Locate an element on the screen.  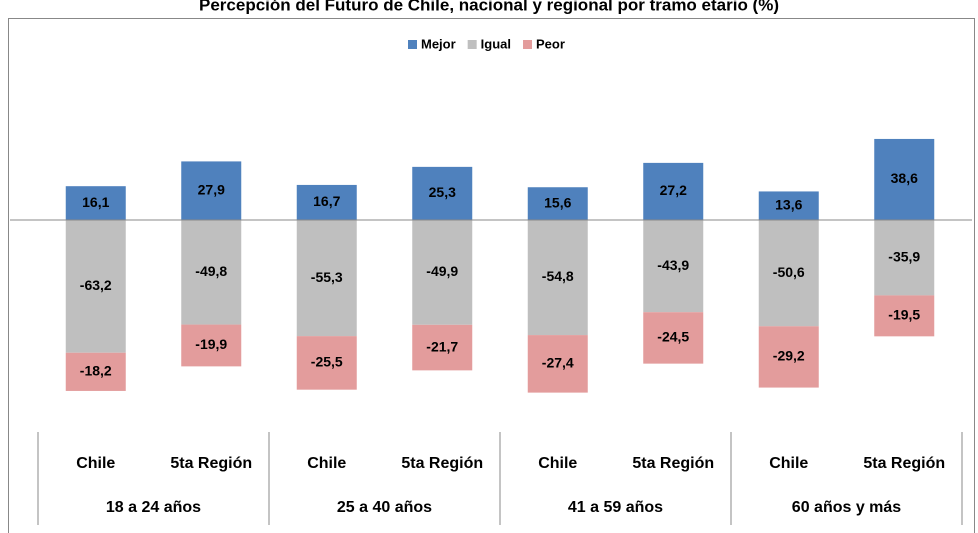
value-label: -19,9 is located at coordinates (211, 344).